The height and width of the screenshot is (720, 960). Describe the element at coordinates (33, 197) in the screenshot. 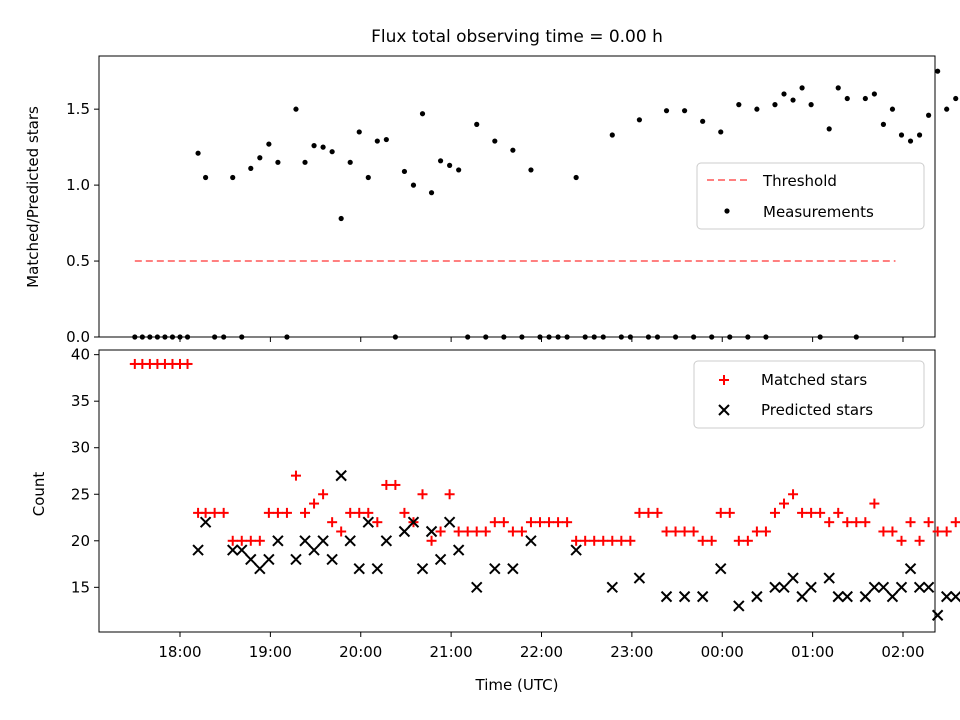

I see `top-y-axis-label: Matched/Predicted stars` at that location.